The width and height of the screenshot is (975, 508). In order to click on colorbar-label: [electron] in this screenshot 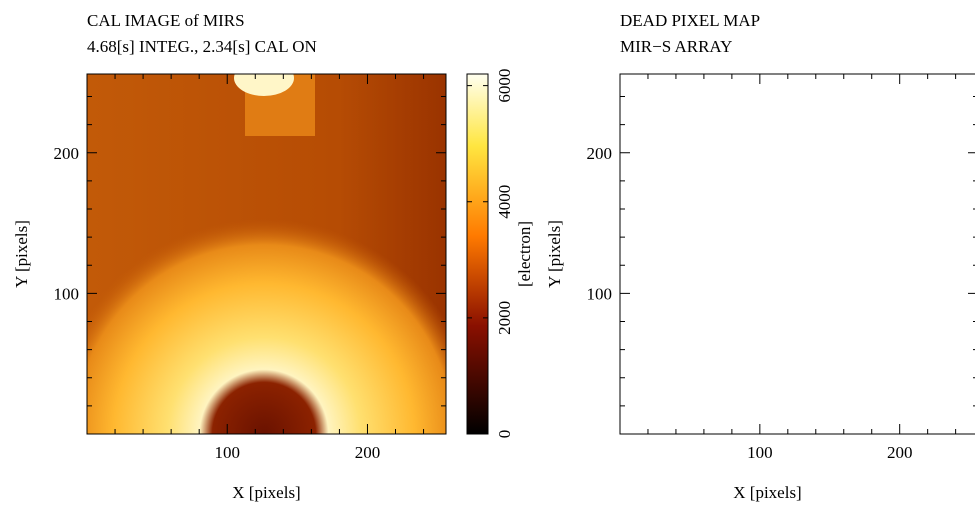, I will do `click(524, 254)`.